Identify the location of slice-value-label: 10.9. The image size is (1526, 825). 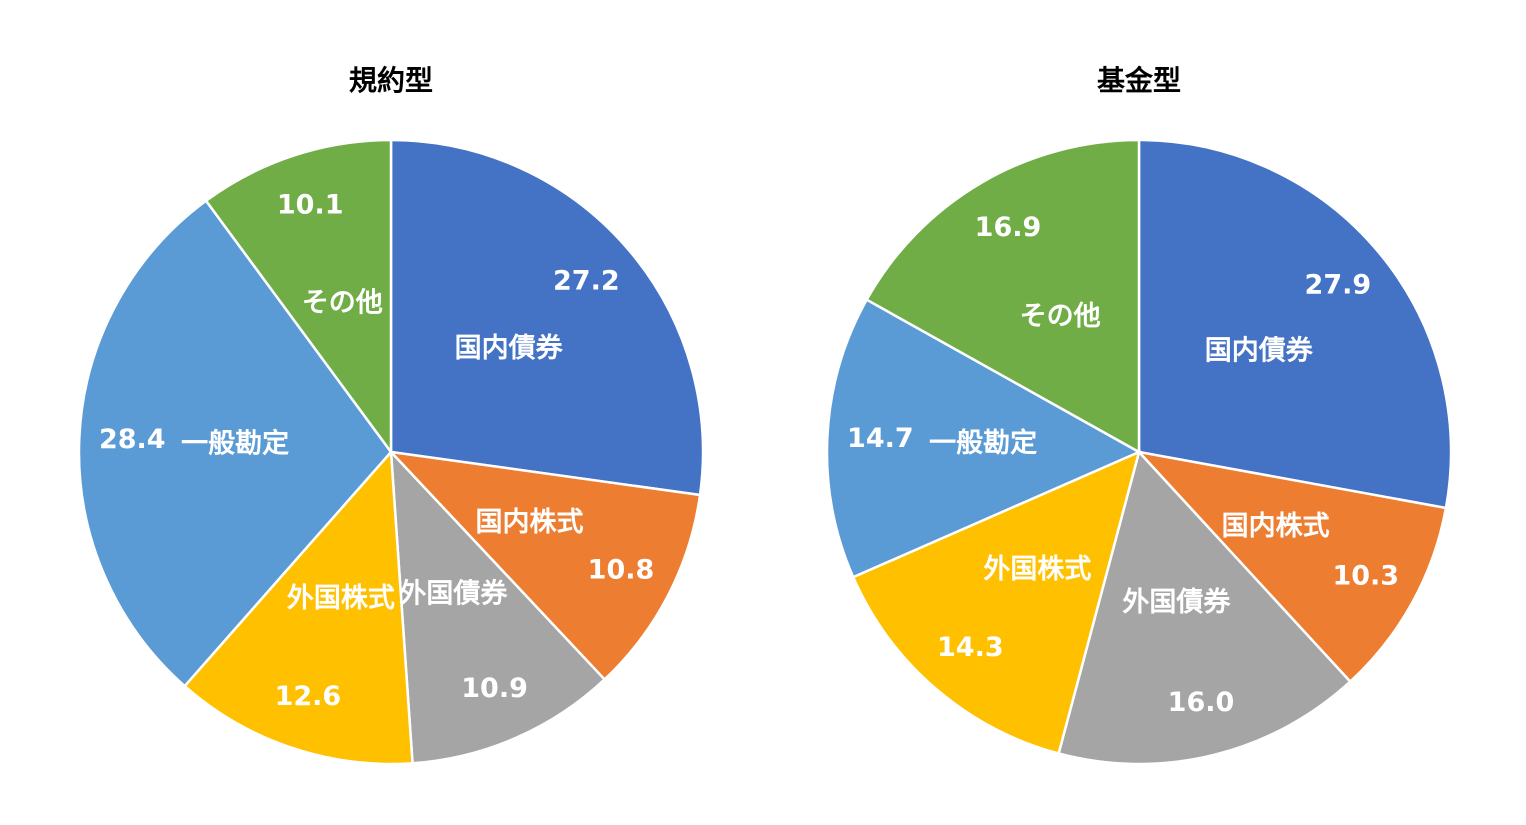
(494, 688).